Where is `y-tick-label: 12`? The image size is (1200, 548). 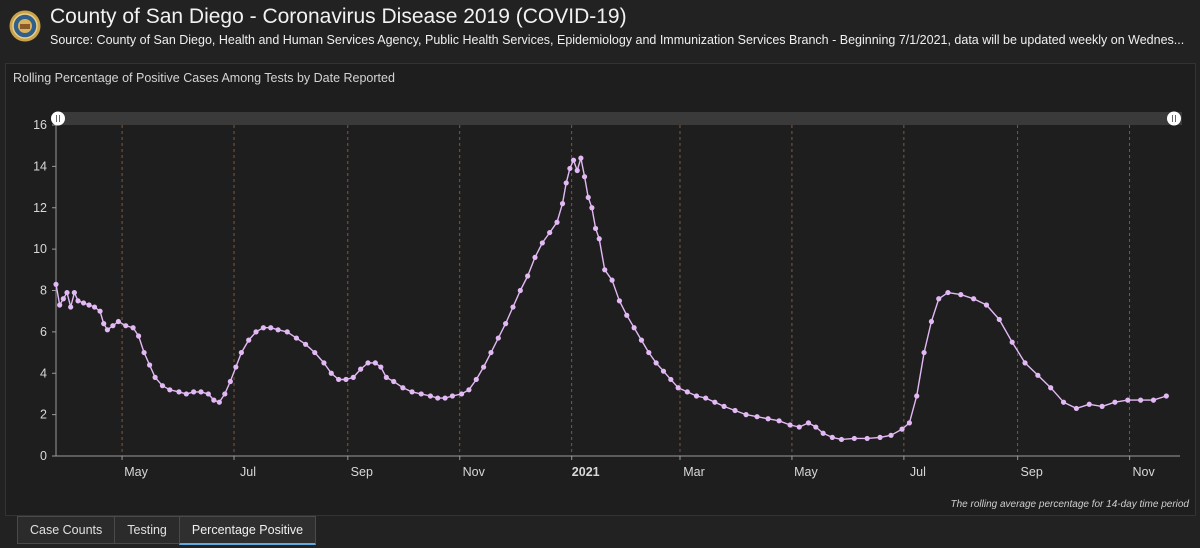
y-tick-label: 12 is located at coordinates (40, 208).